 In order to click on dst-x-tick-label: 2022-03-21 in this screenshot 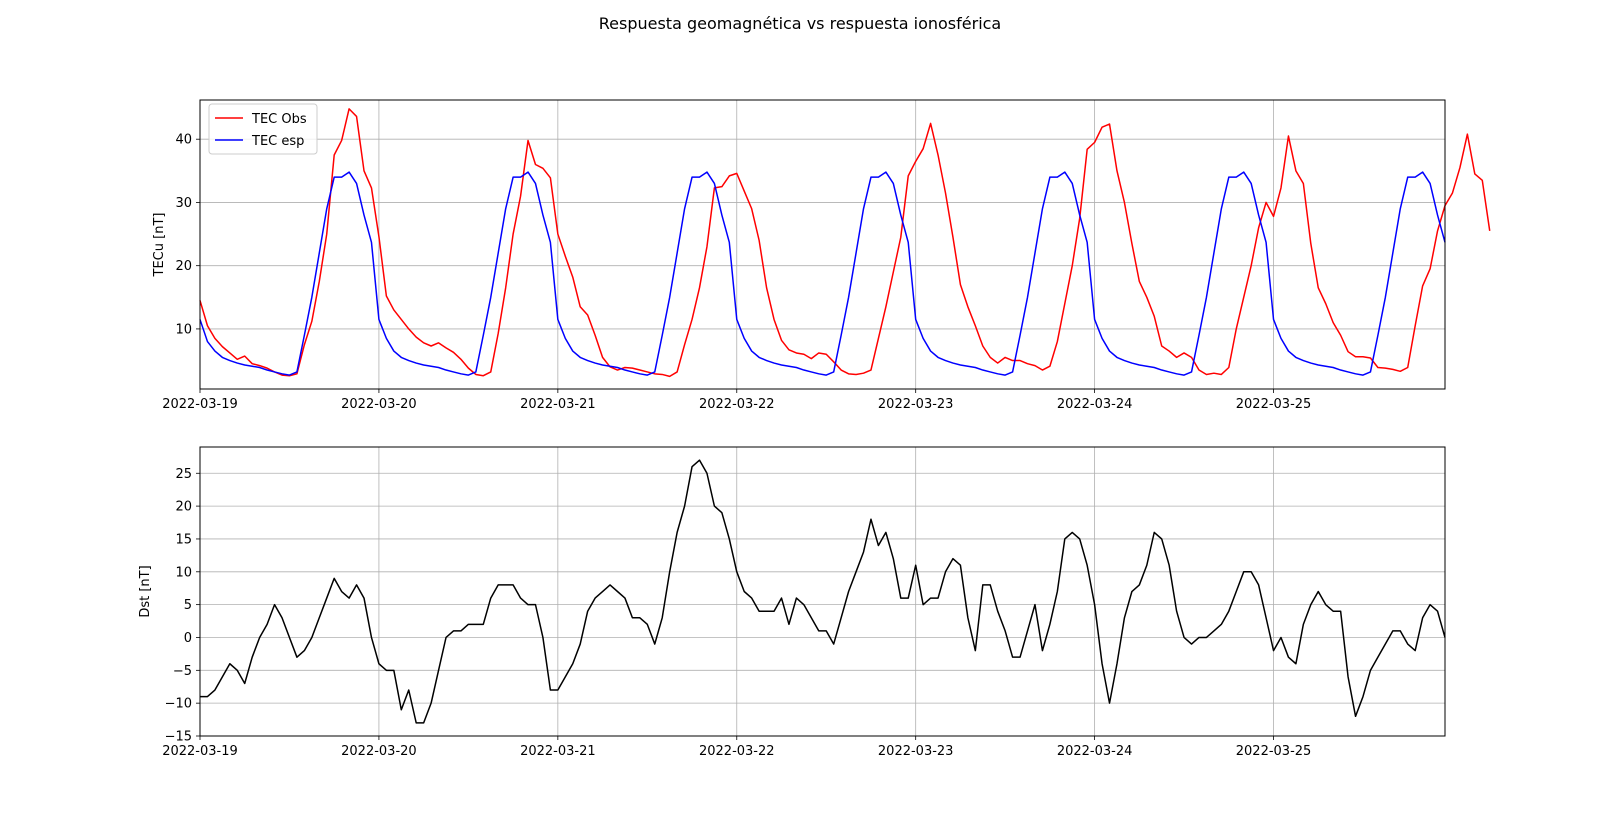, I will do `click(558, 751)`.